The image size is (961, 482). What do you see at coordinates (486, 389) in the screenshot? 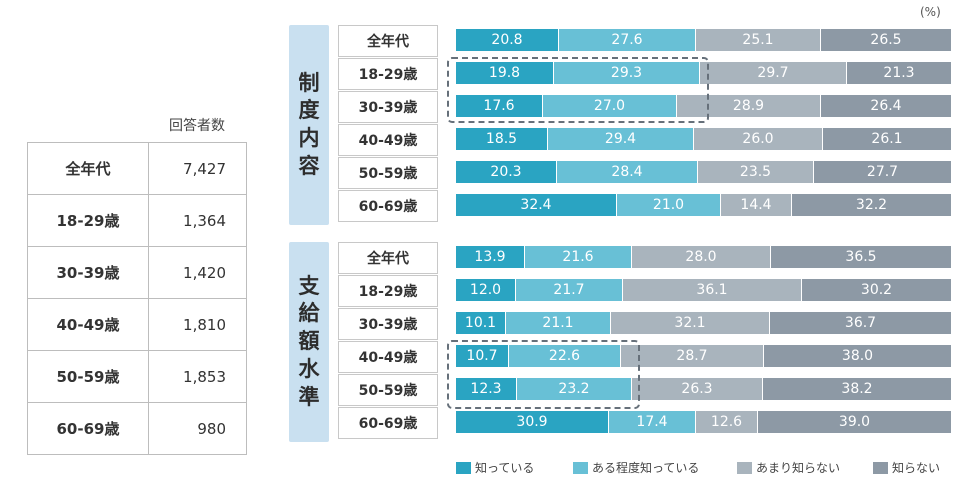
I see `bar-segment: 12.3` at bounding box center [486, 389].